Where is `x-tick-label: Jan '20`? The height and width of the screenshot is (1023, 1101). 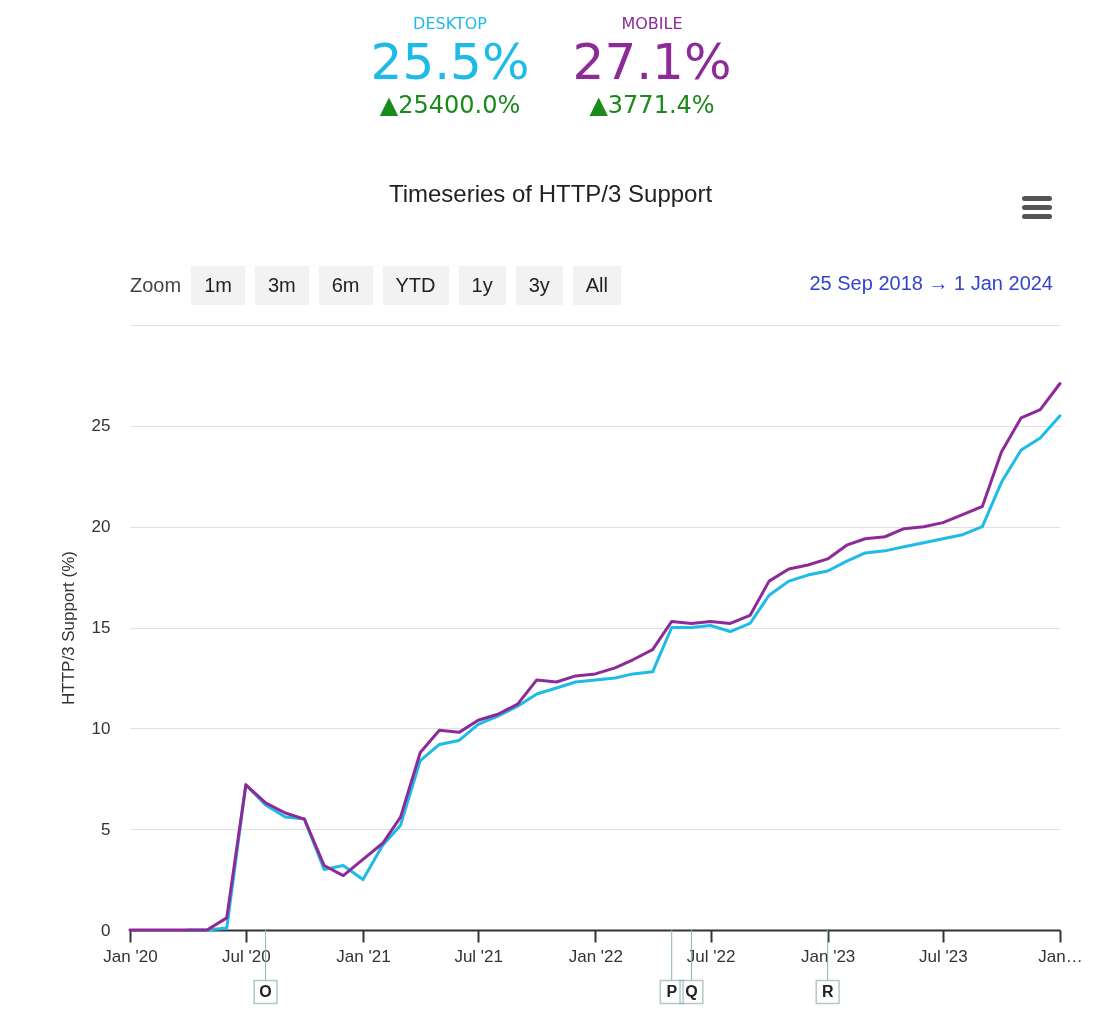 x-tick-label: Jan '20 is located at coordinates (130, 956).